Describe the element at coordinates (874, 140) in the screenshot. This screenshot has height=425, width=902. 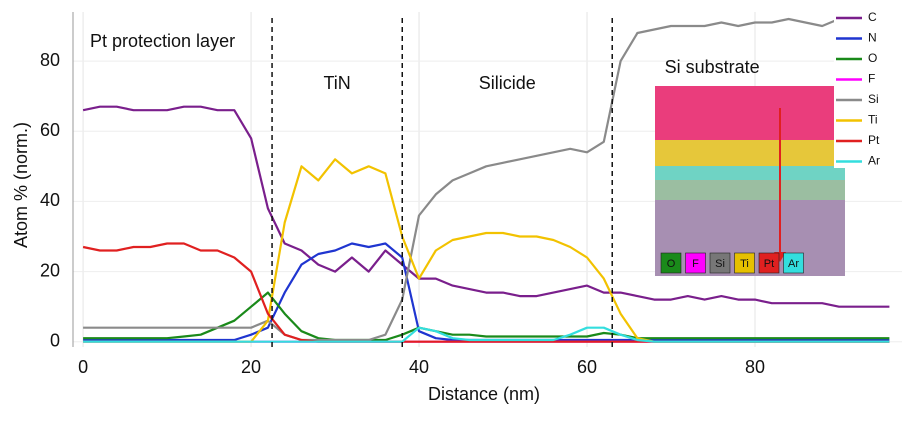
I see `legend-label: Pt` at that location.